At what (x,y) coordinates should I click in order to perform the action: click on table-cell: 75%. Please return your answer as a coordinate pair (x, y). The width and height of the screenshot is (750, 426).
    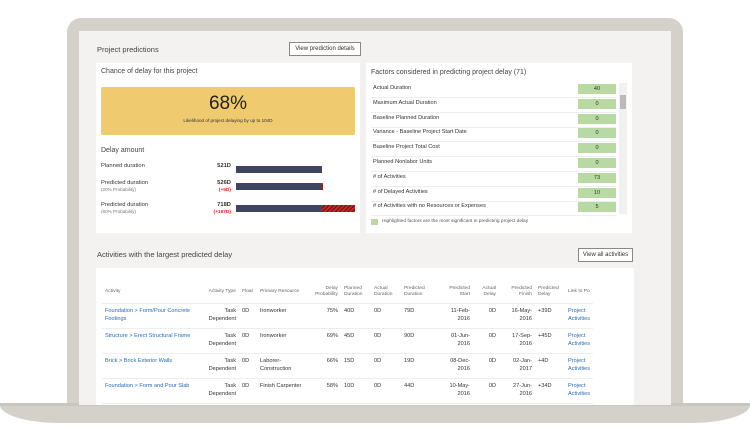
    Looking at the image, I should click on (324, 316).